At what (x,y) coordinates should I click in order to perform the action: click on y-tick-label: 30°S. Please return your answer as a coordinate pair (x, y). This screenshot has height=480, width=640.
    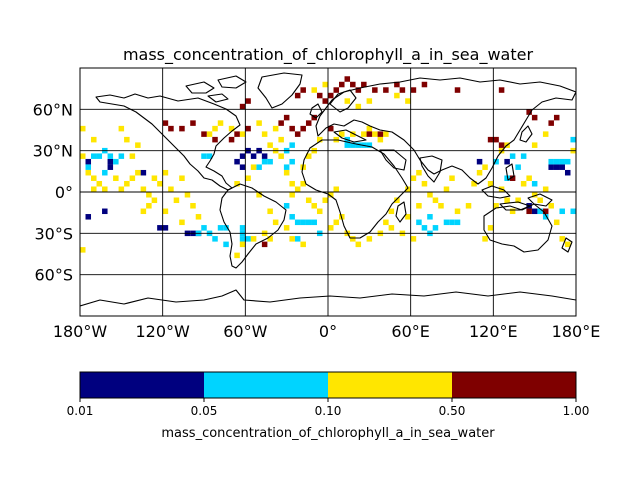
    Looking at the image, I should click on (53, 233).